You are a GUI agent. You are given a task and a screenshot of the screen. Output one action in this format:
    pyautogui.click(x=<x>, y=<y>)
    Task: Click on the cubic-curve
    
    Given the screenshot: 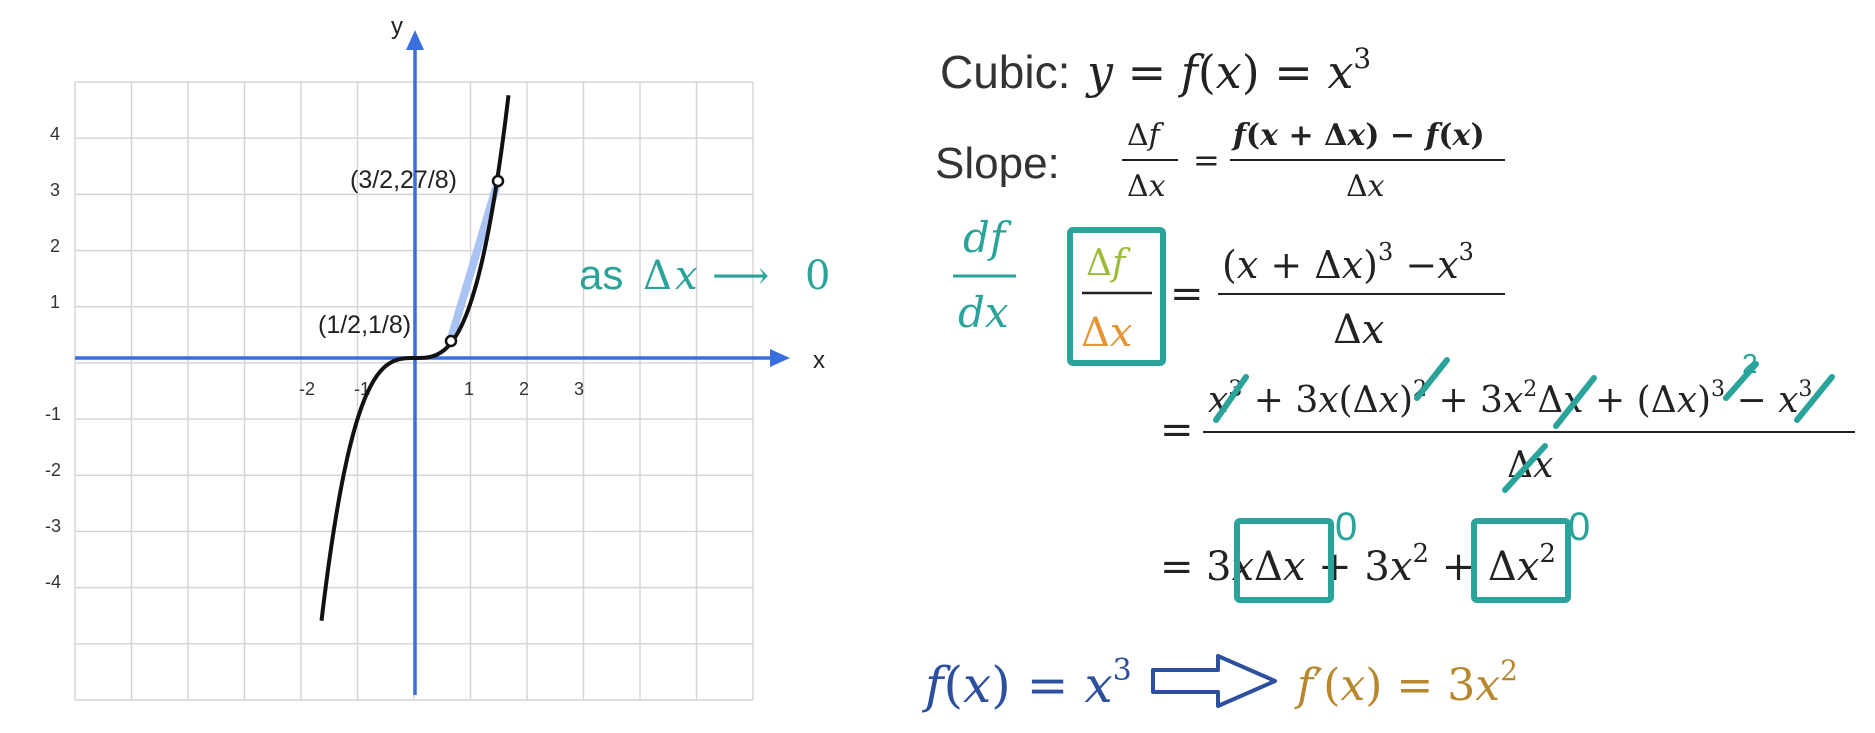 What is the action you would take?
    pyautogui.click(x=415, y=358)
    